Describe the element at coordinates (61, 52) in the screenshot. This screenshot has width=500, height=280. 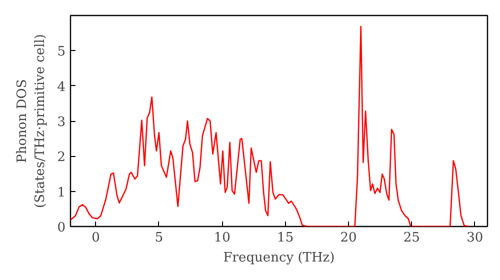
I see `y-tick-label: 5` at that location.